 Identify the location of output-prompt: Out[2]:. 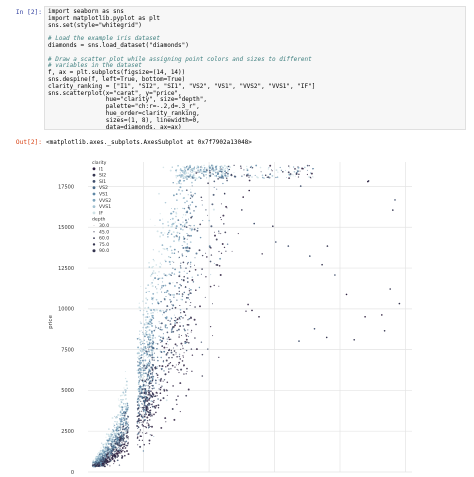
(28, 142).